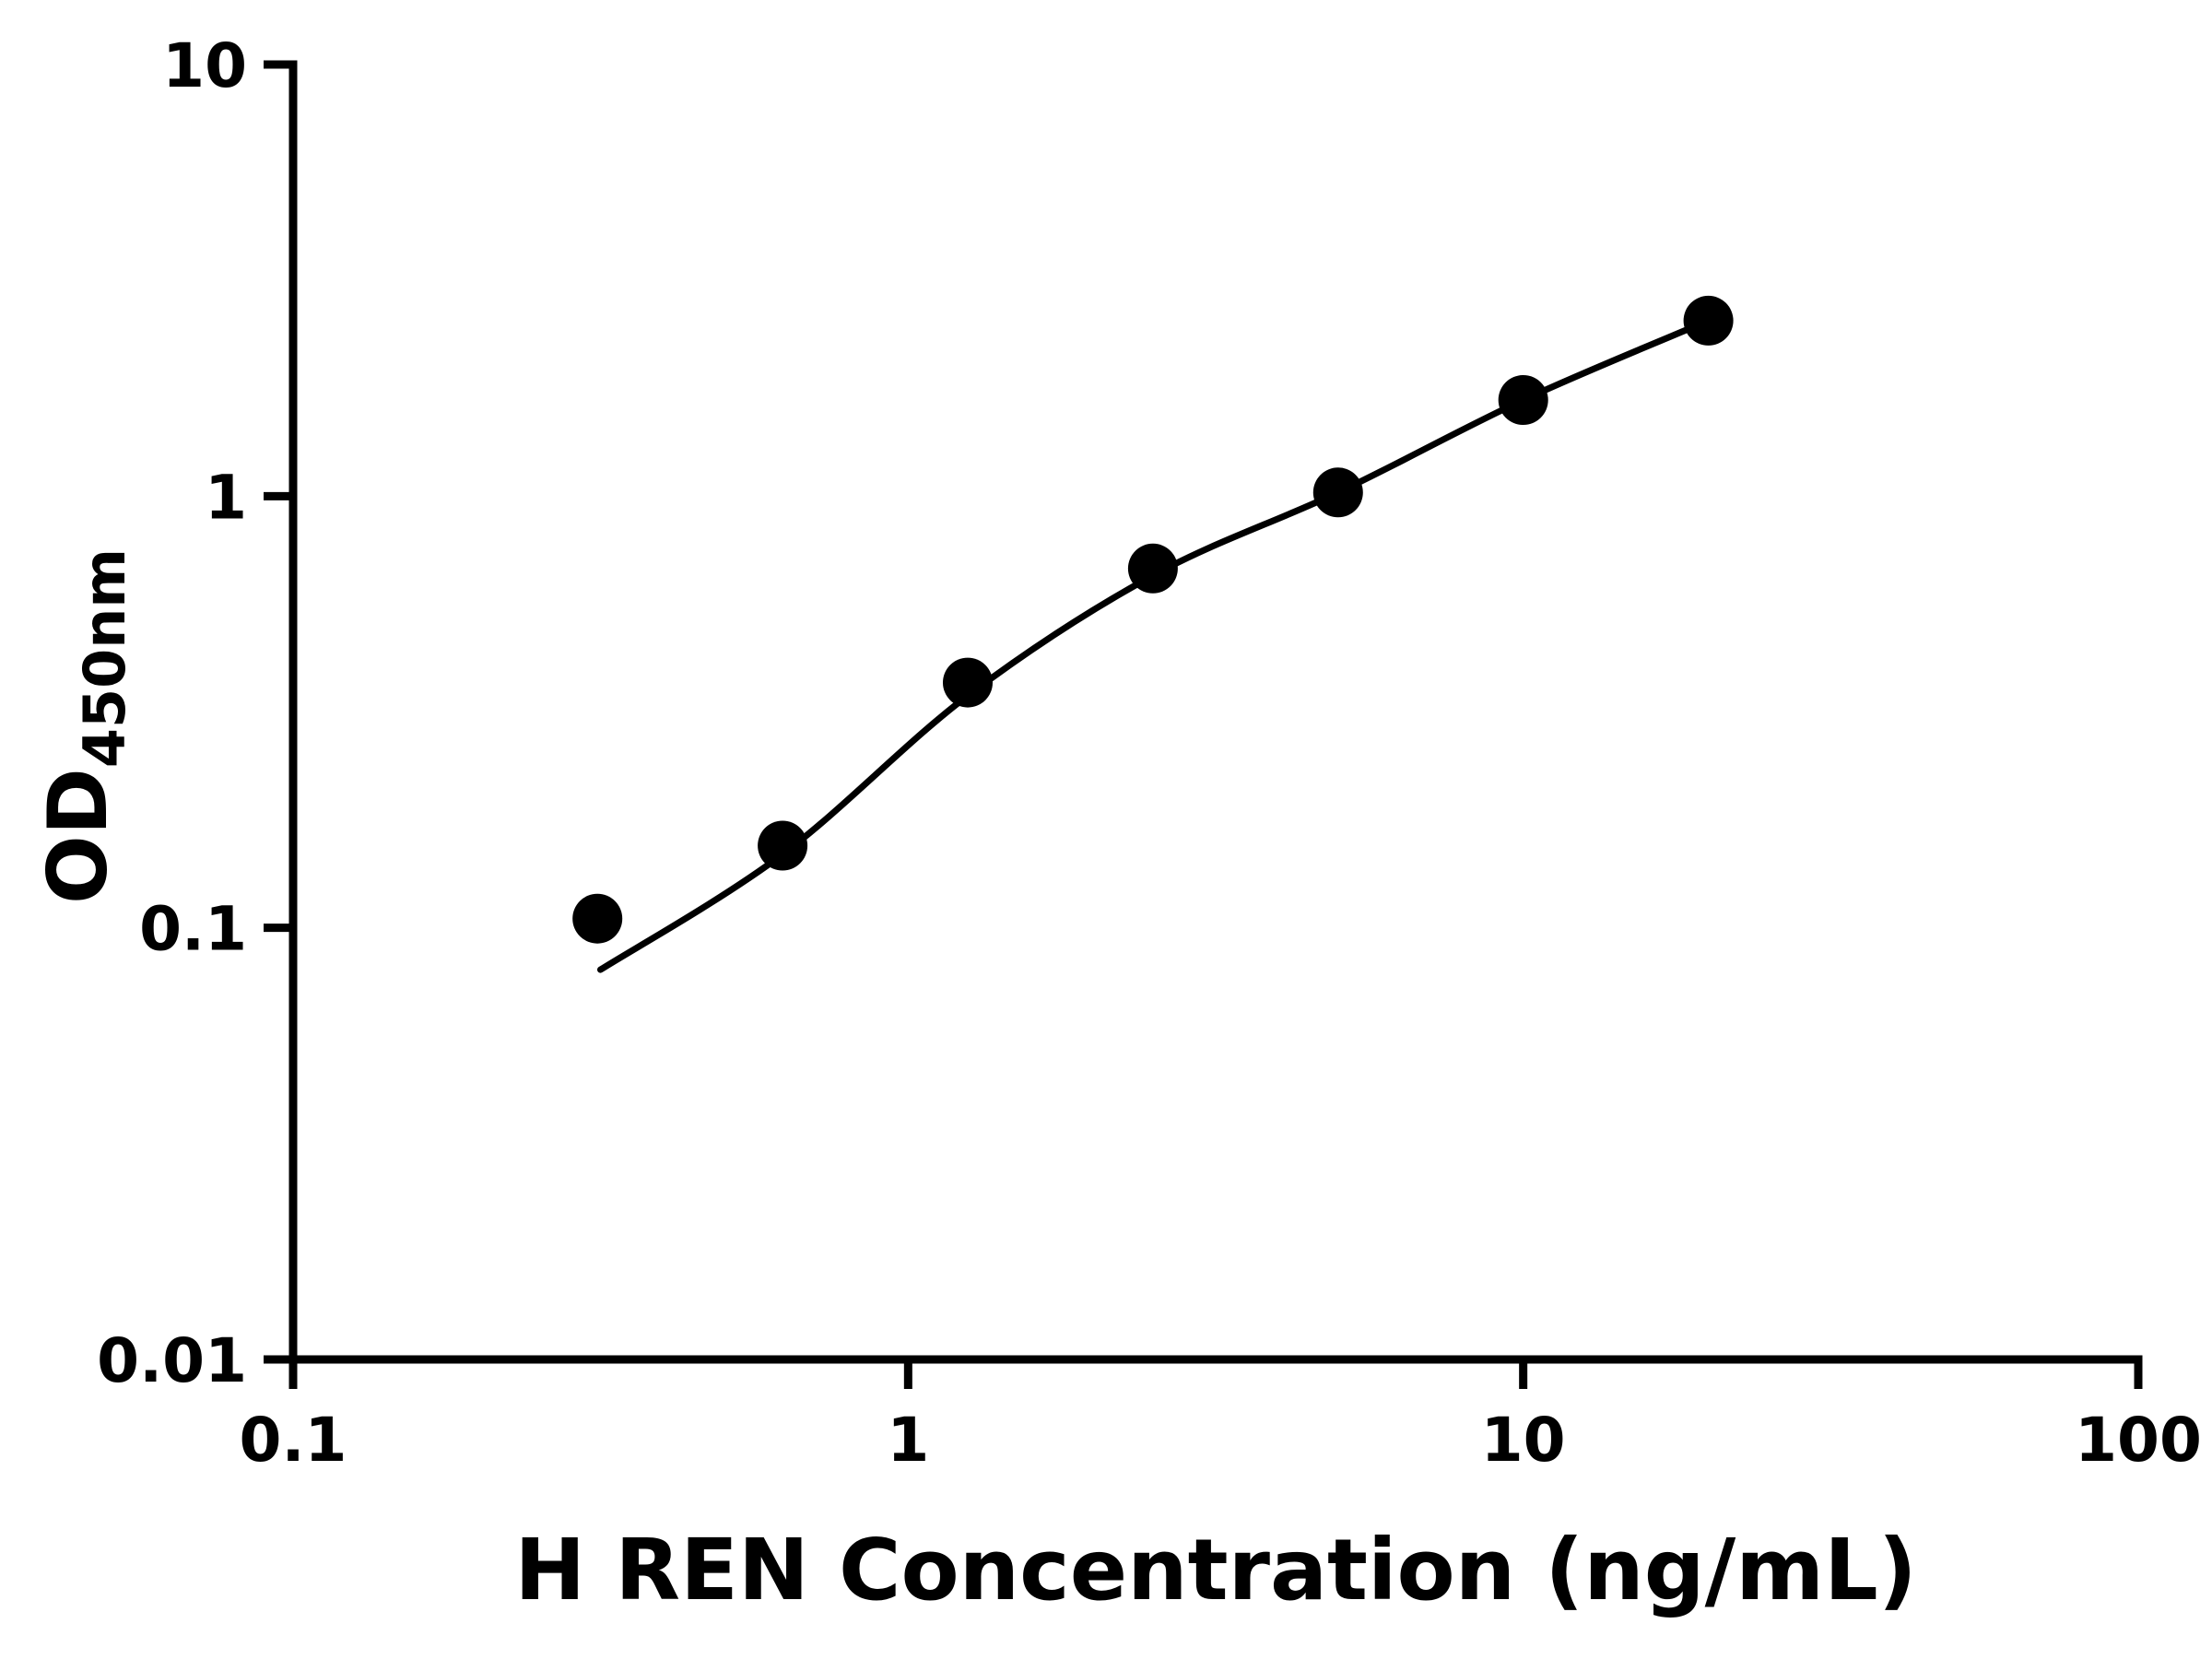  I want to click on y-tick-label: 10, so click(204, 65).